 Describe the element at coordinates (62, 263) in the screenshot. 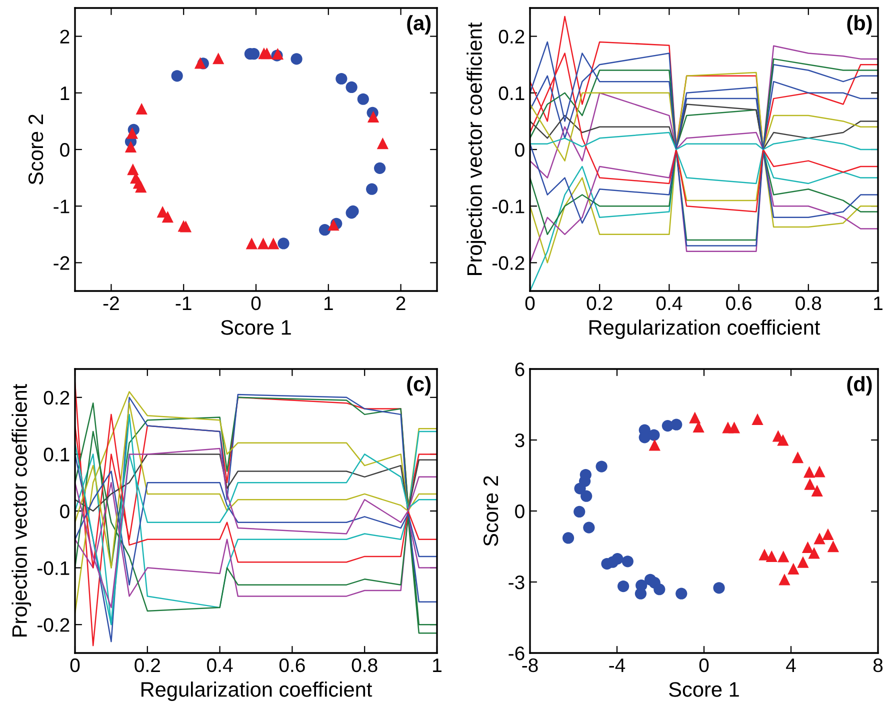

I see `y-tick-label: -2` at that location.